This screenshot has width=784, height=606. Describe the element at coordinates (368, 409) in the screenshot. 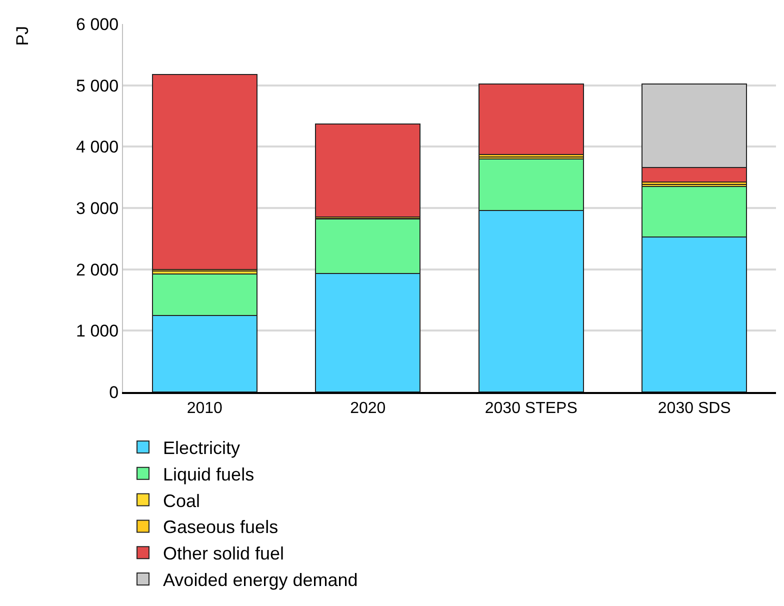

I see `x-tick-label: 2020` at that location.